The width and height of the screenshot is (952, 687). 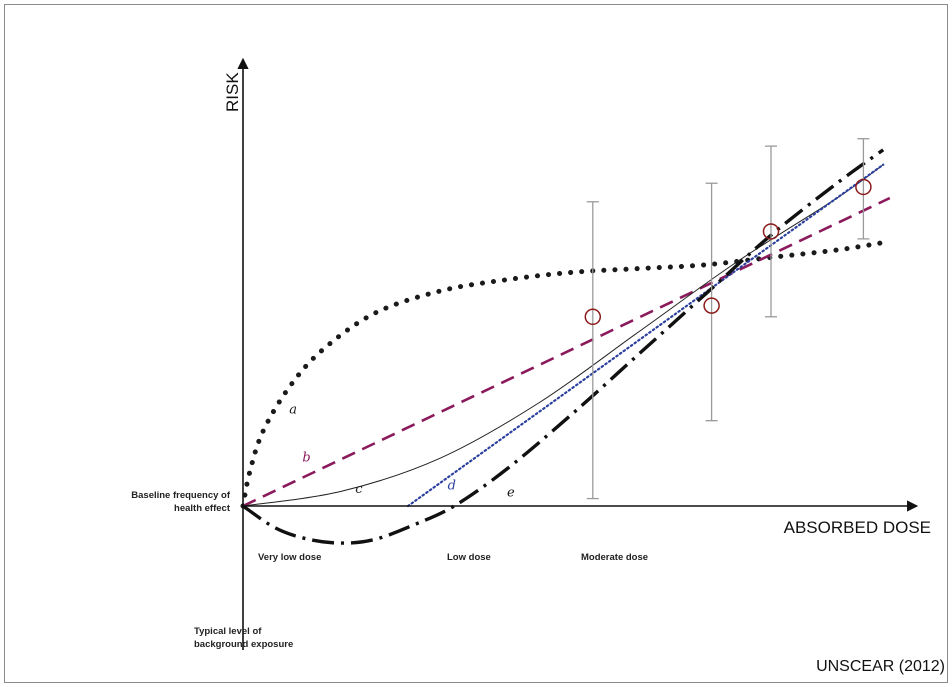 What do you see at coordinates (228, 631) in the screenshot?
I see `background-exposure-line-1: Typical level of` at bounding box center [228, 631].